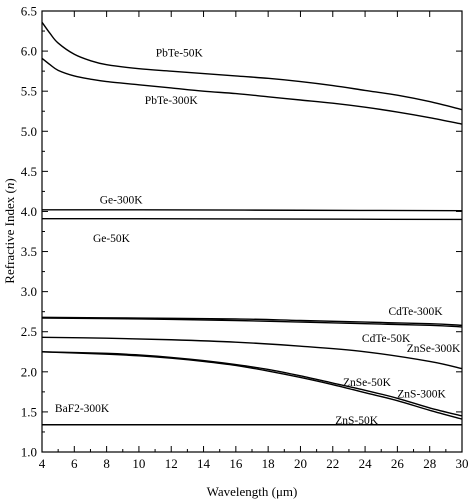 The image size is (474, 503). Describe the element at coordinates (121, 200) in the screenshot. I see `series-label-ge-300k: Ge-300K` at that location.